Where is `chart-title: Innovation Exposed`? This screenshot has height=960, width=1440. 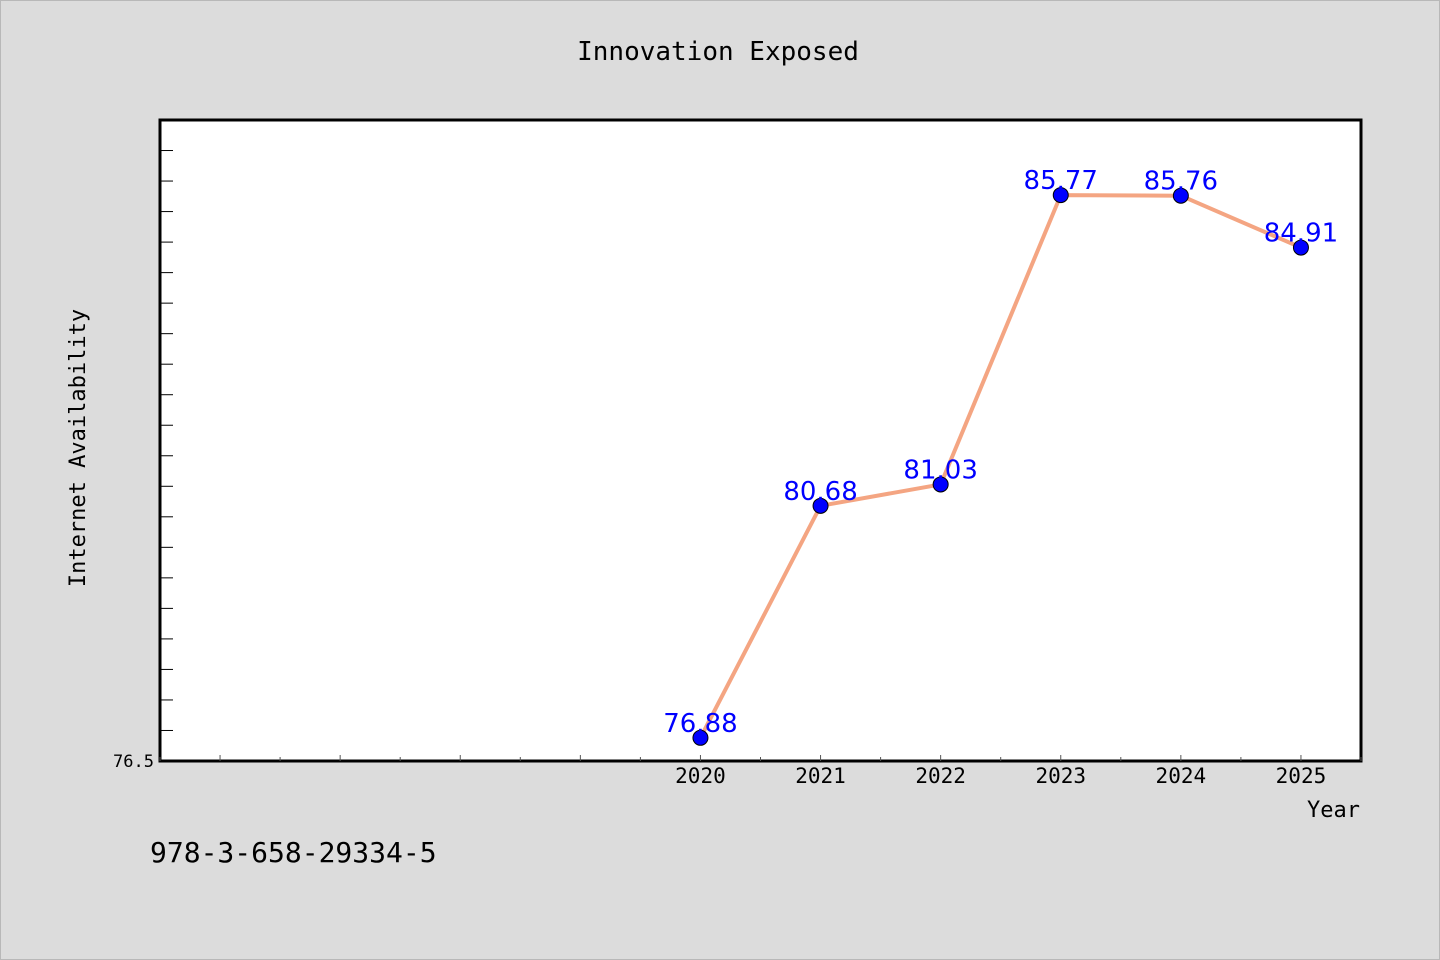 chart-title: Innovation Exposed is located at coordinates (718, 52).